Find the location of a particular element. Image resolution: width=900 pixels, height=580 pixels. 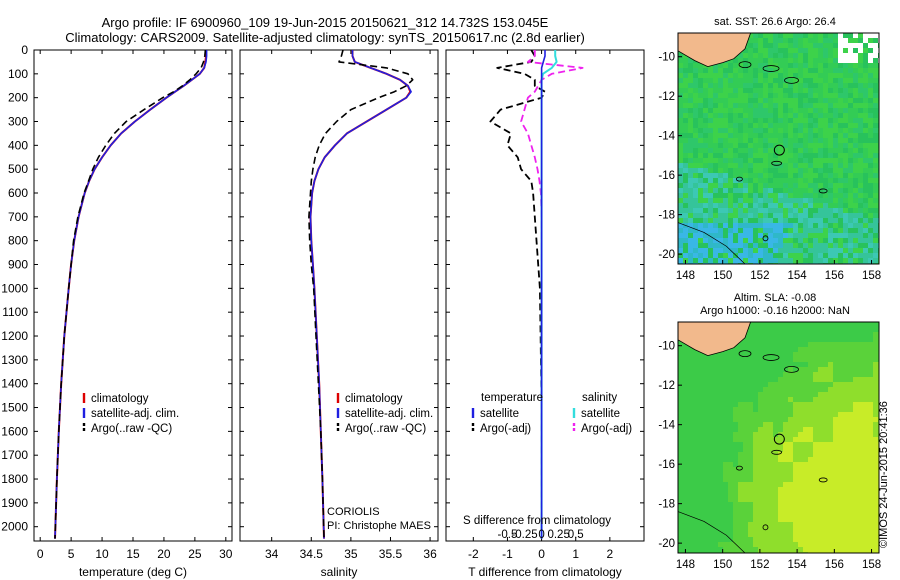

x-tick-label: 5 is located at coordinates (71, 554).